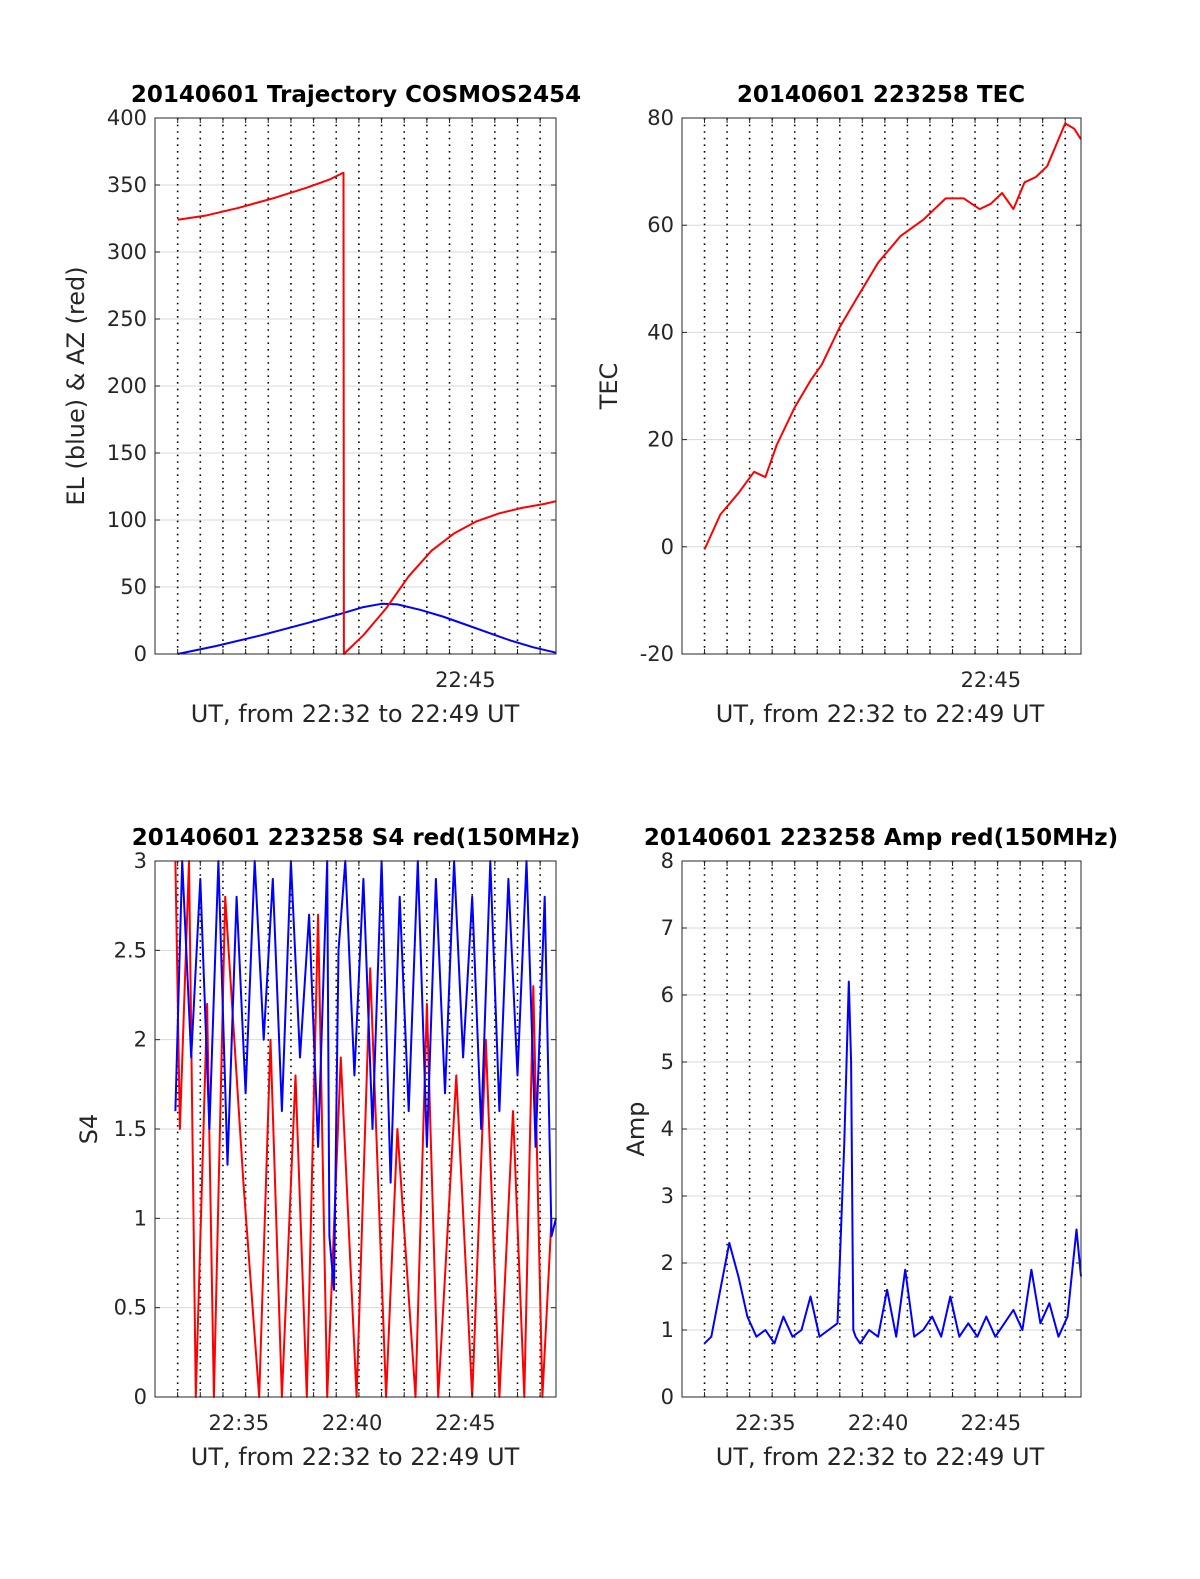 The width and height of the screenshot is (1200, 1579). I want to click on y-tick-label: 2.5, so click(130, 950).